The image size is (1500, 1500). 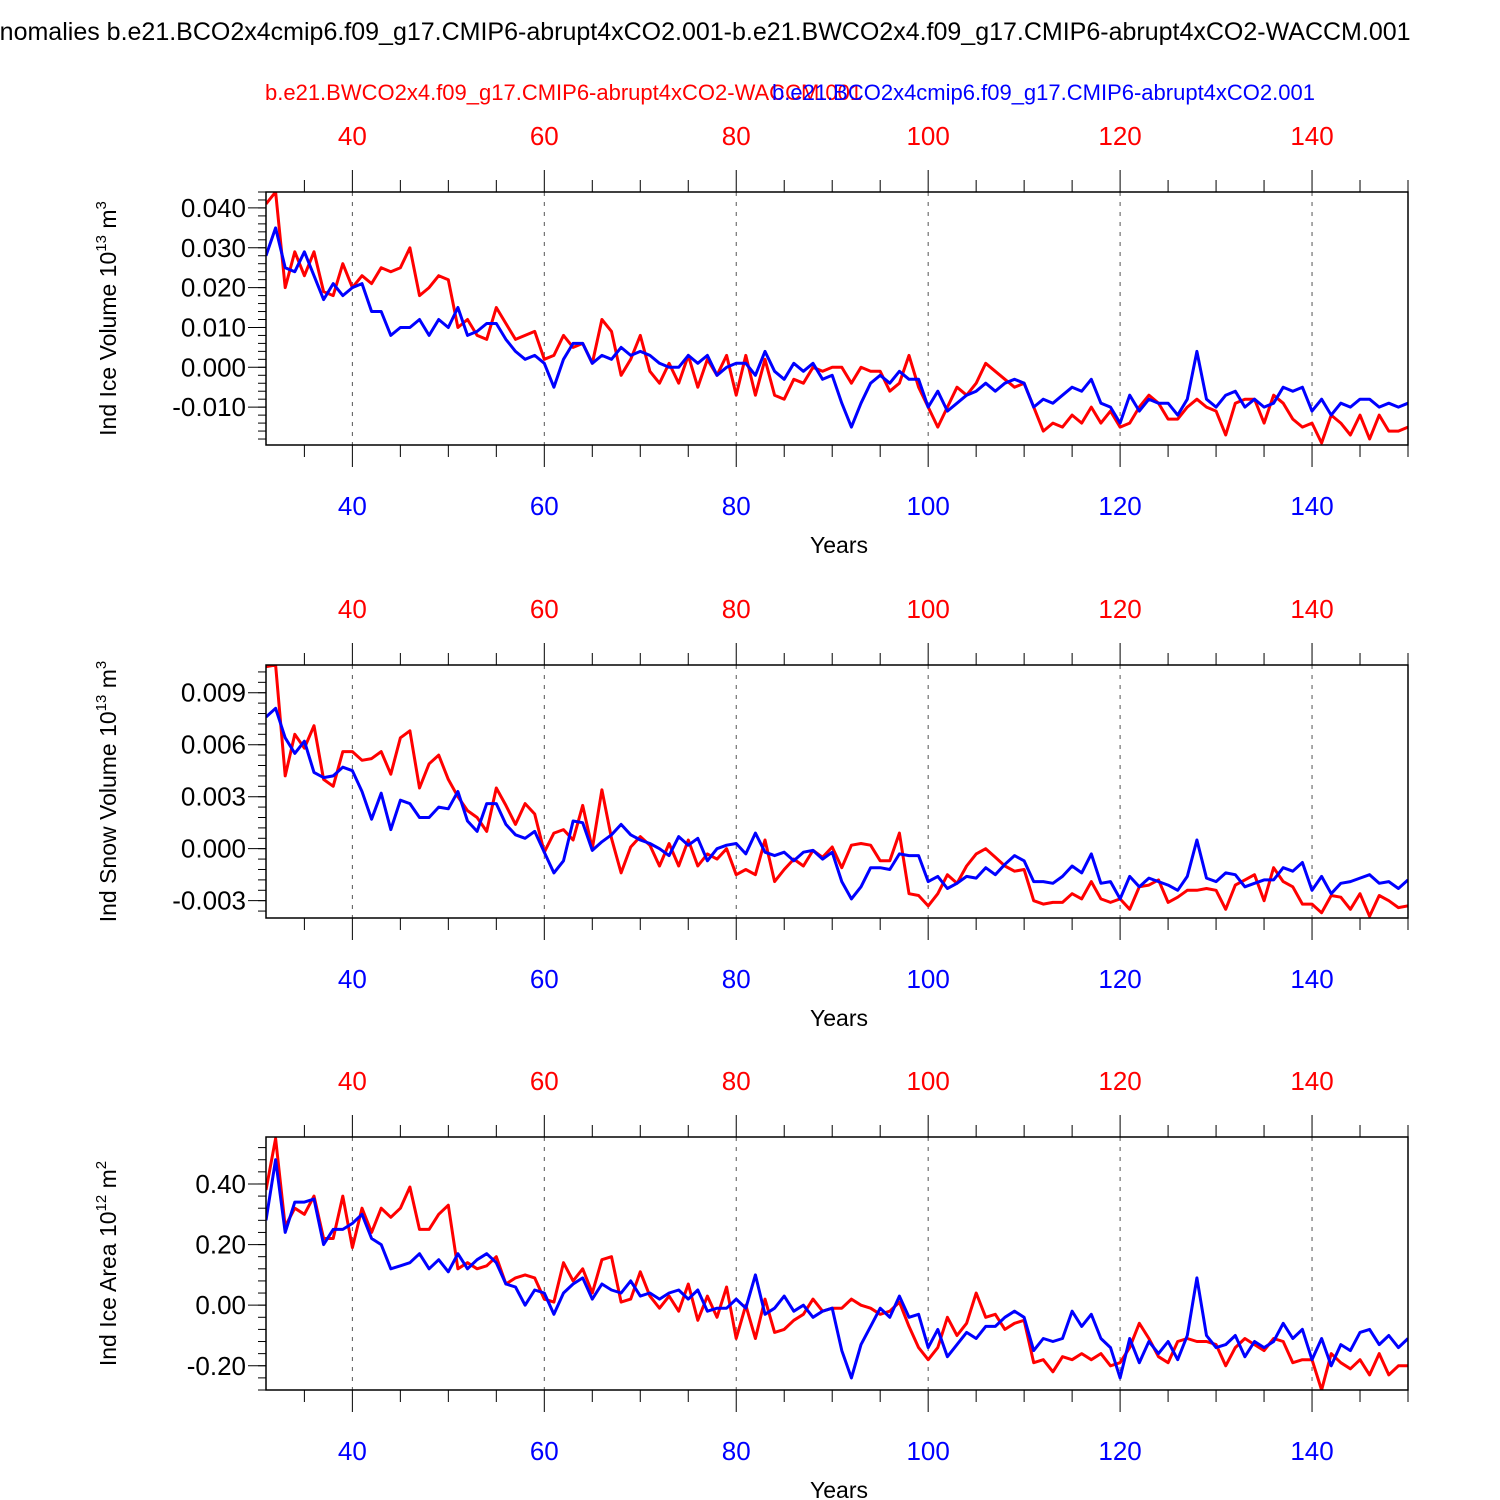 What do you see at coordinates (220, 1305) in the screenshot?
I see `y-tick-label: 0.00` at bounding box center [220, 1305].